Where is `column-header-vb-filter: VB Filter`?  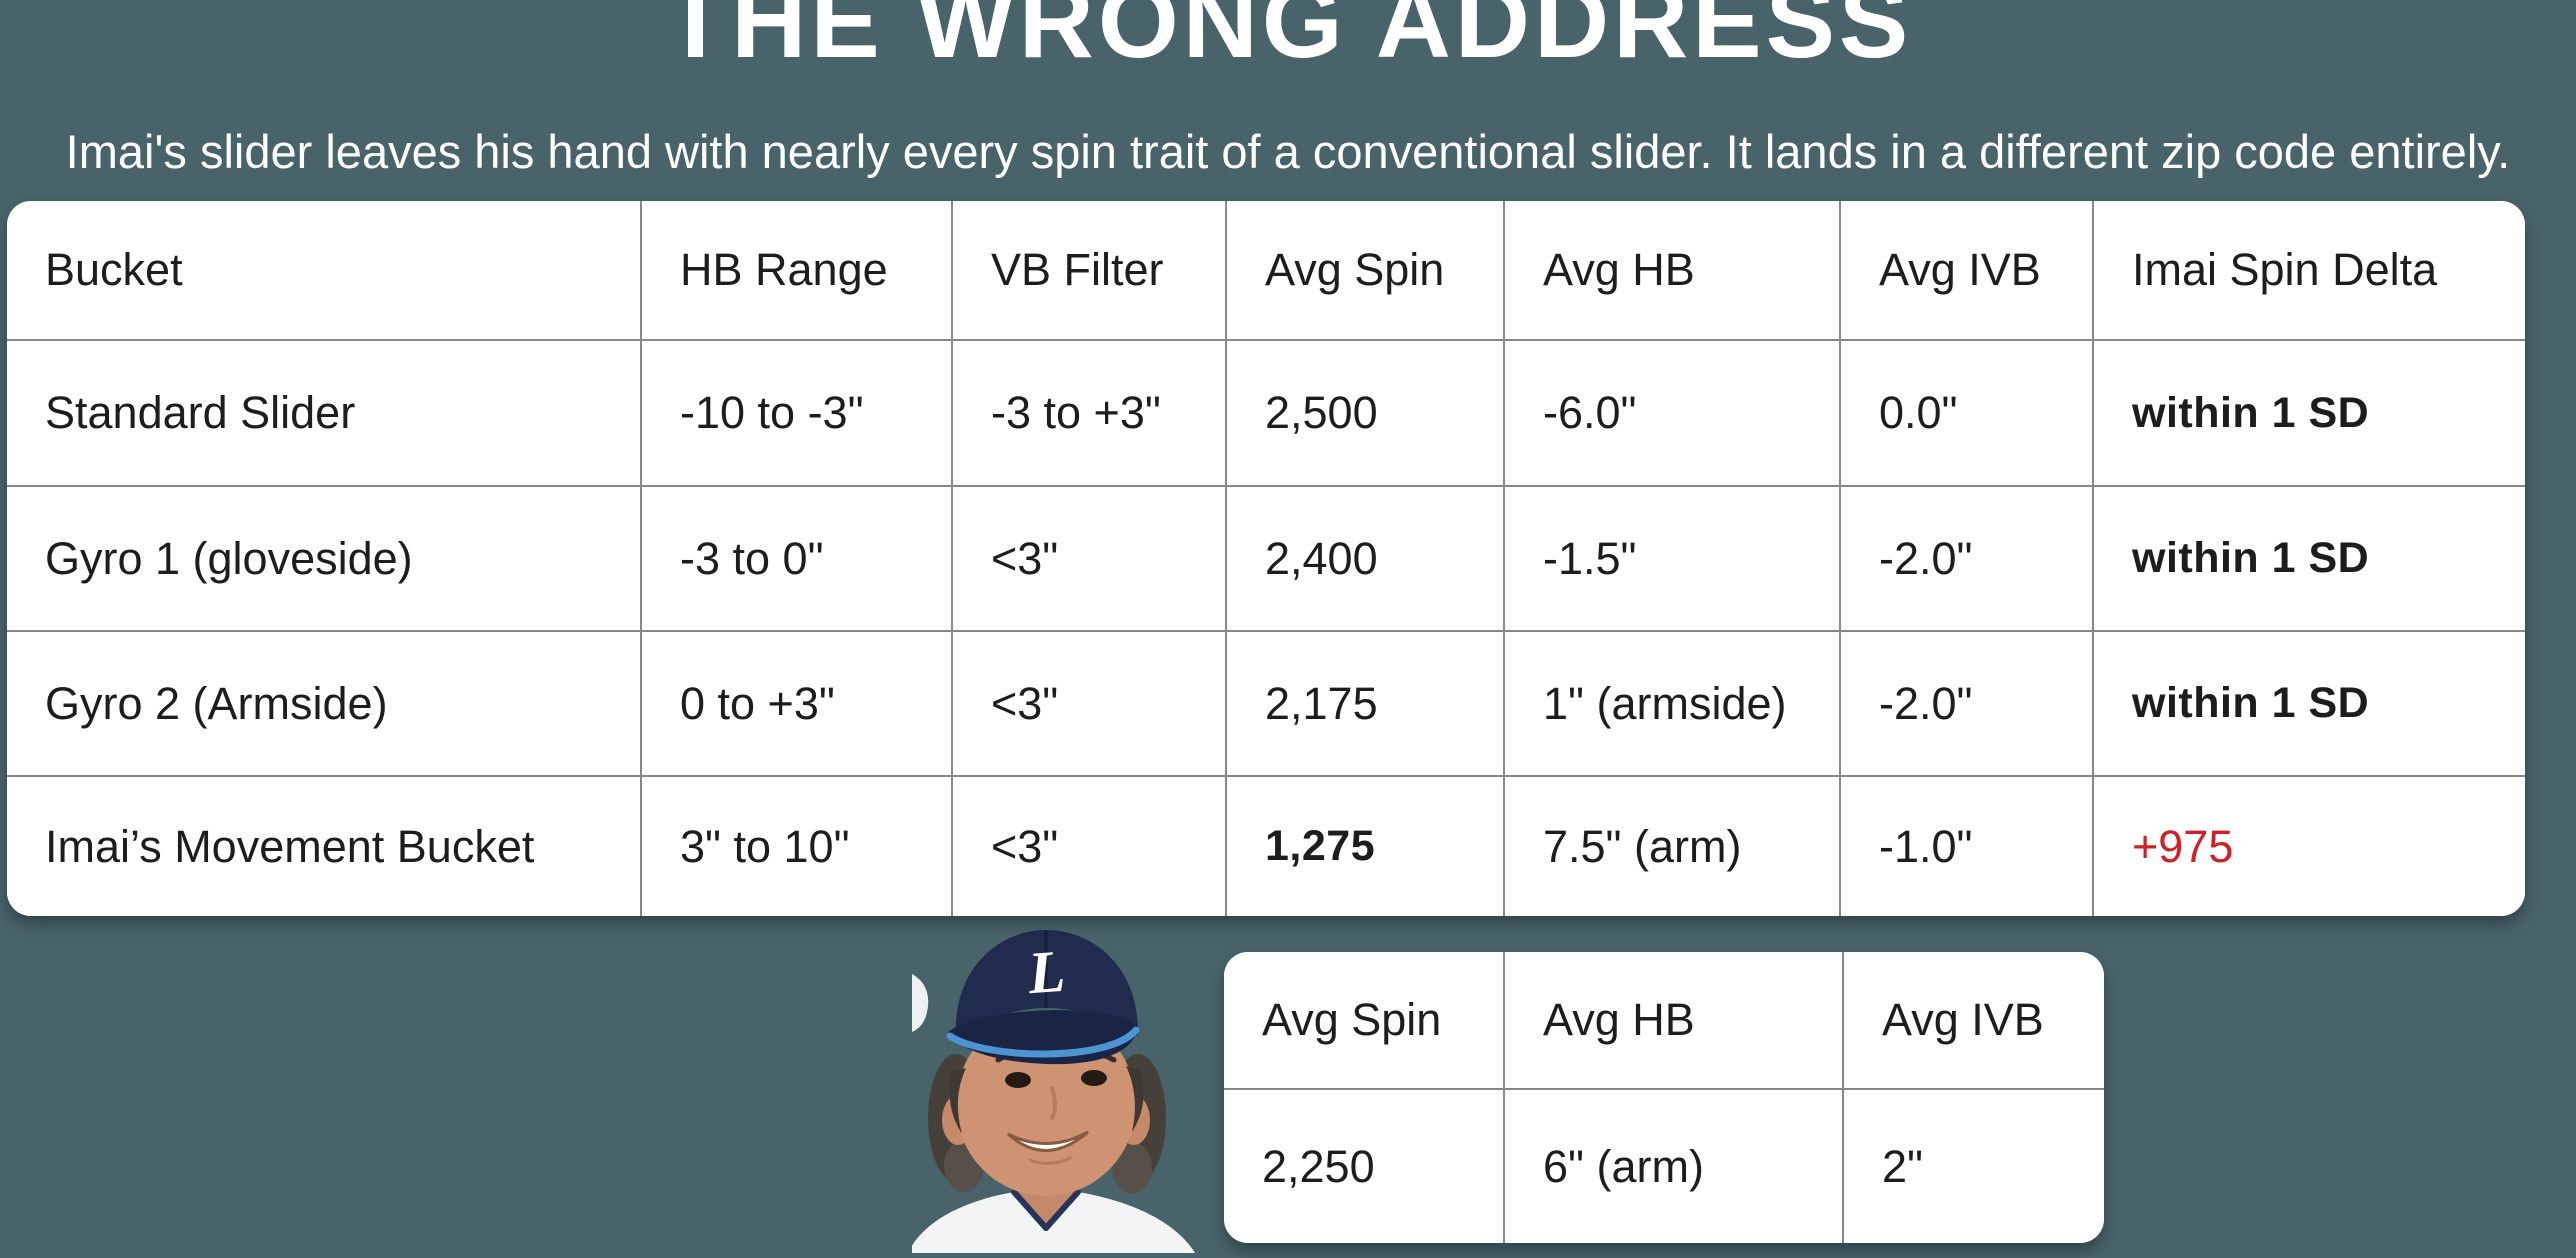 column-header-vb-filter: VB Filter is located at coordinates (1090, 271).